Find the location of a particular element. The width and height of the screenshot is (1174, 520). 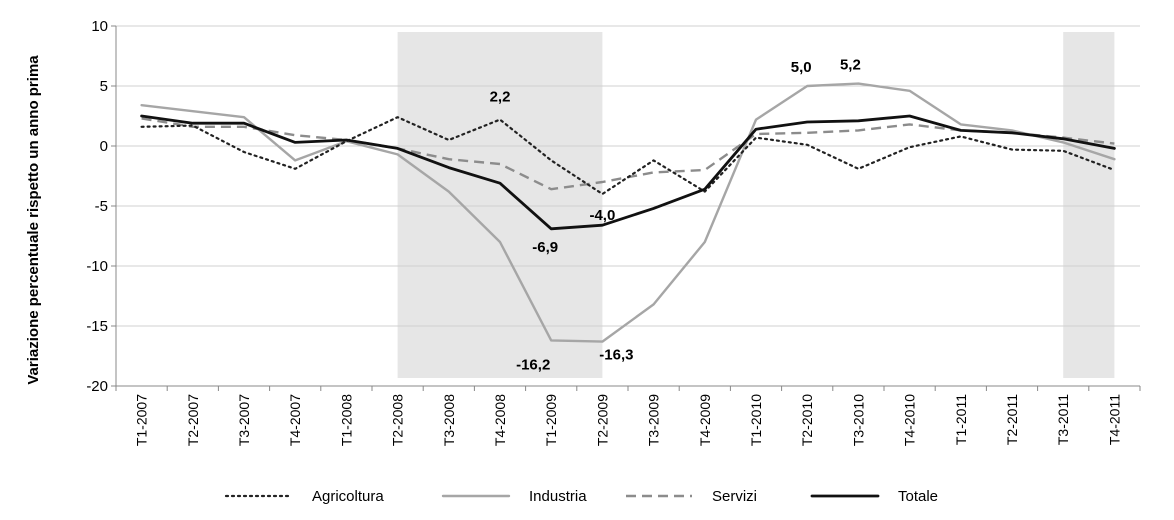

x-tick-label: T4-2010 is located at coordinates (910, 420).